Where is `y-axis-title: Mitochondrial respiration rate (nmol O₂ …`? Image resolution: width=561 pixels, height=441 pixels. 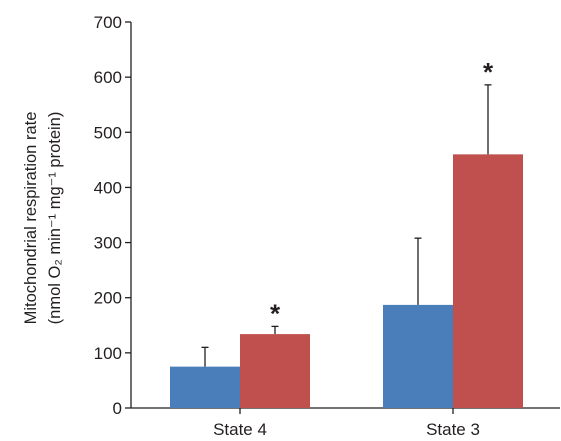
y-axis-title: Mitochondrial respiration rate (nmol O₂ … is located at coordinates (43, 218).